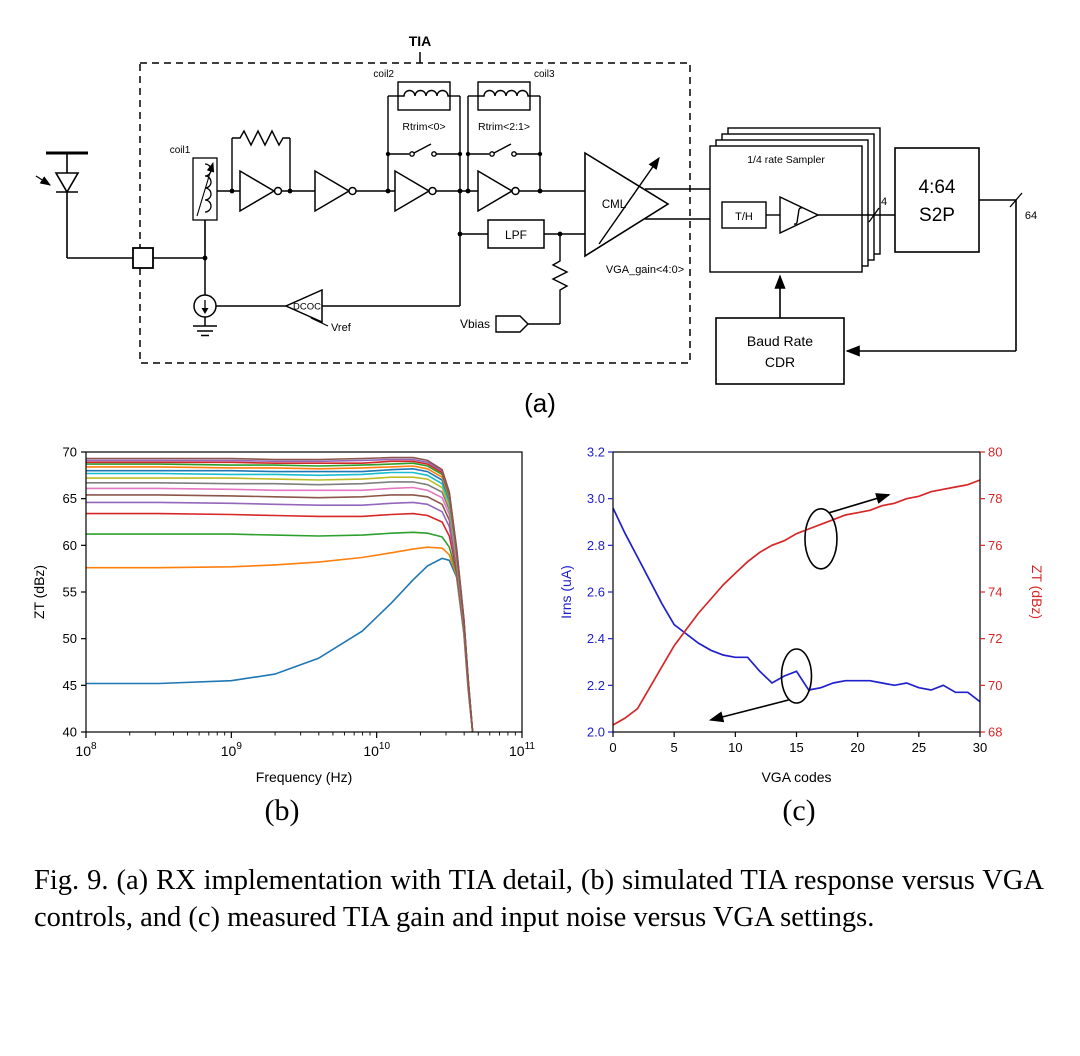 The height and width of the screenshot is (1056, 1080). I want to click on svg-text: 40, so click(70, 732).